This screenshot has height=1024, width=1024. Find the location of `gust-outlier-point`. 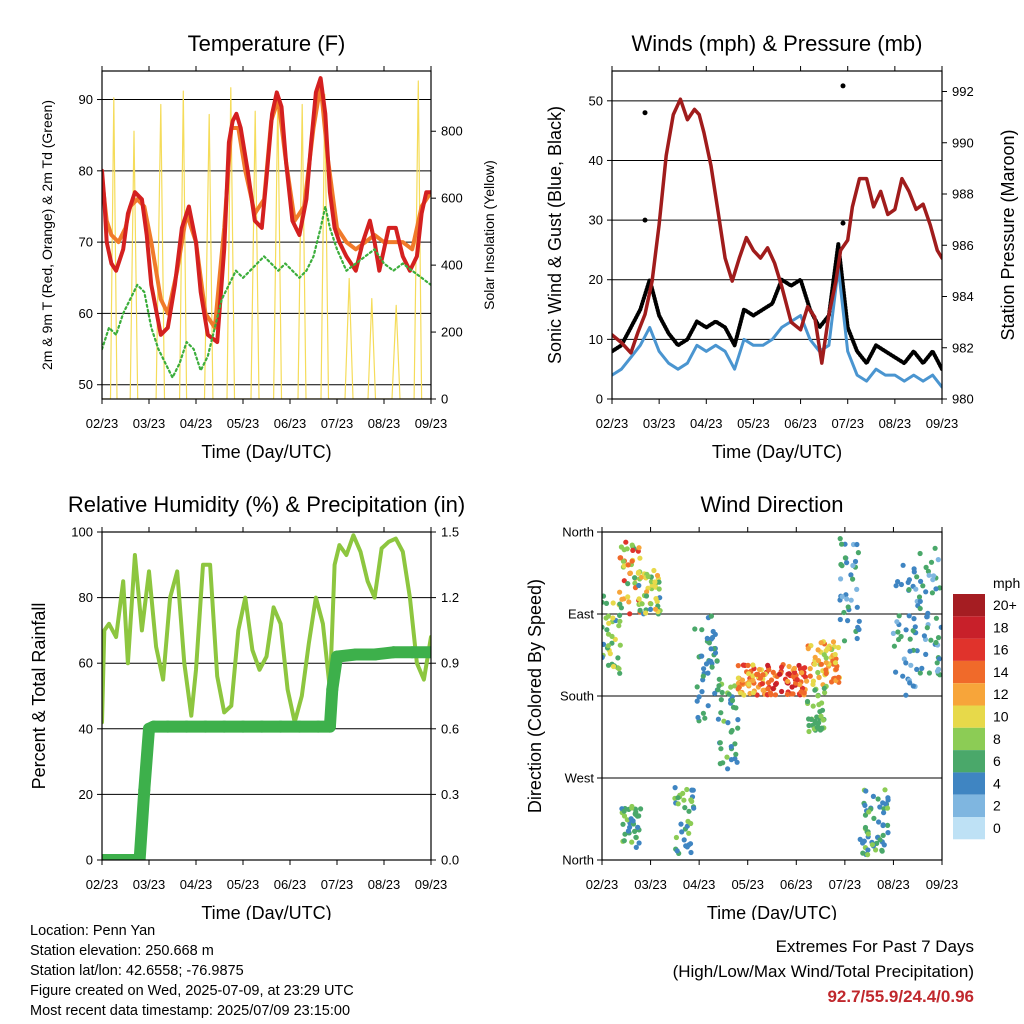

gust-outlier-point is located at coordinates (843, 223).